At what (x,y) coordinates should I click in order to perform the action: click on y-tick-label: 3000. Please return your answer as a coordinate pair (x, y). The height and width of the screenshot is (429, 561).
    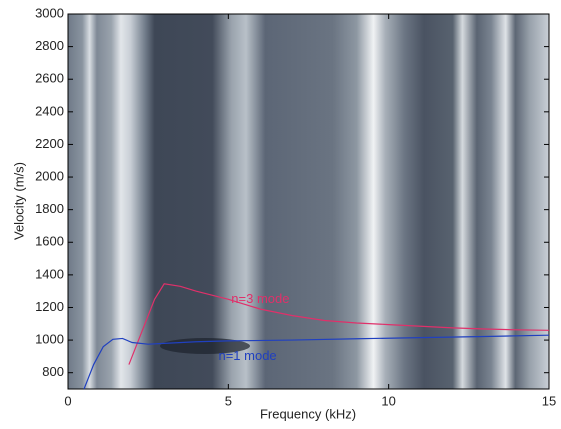
    Looking at the image, I should click on (49, 12).